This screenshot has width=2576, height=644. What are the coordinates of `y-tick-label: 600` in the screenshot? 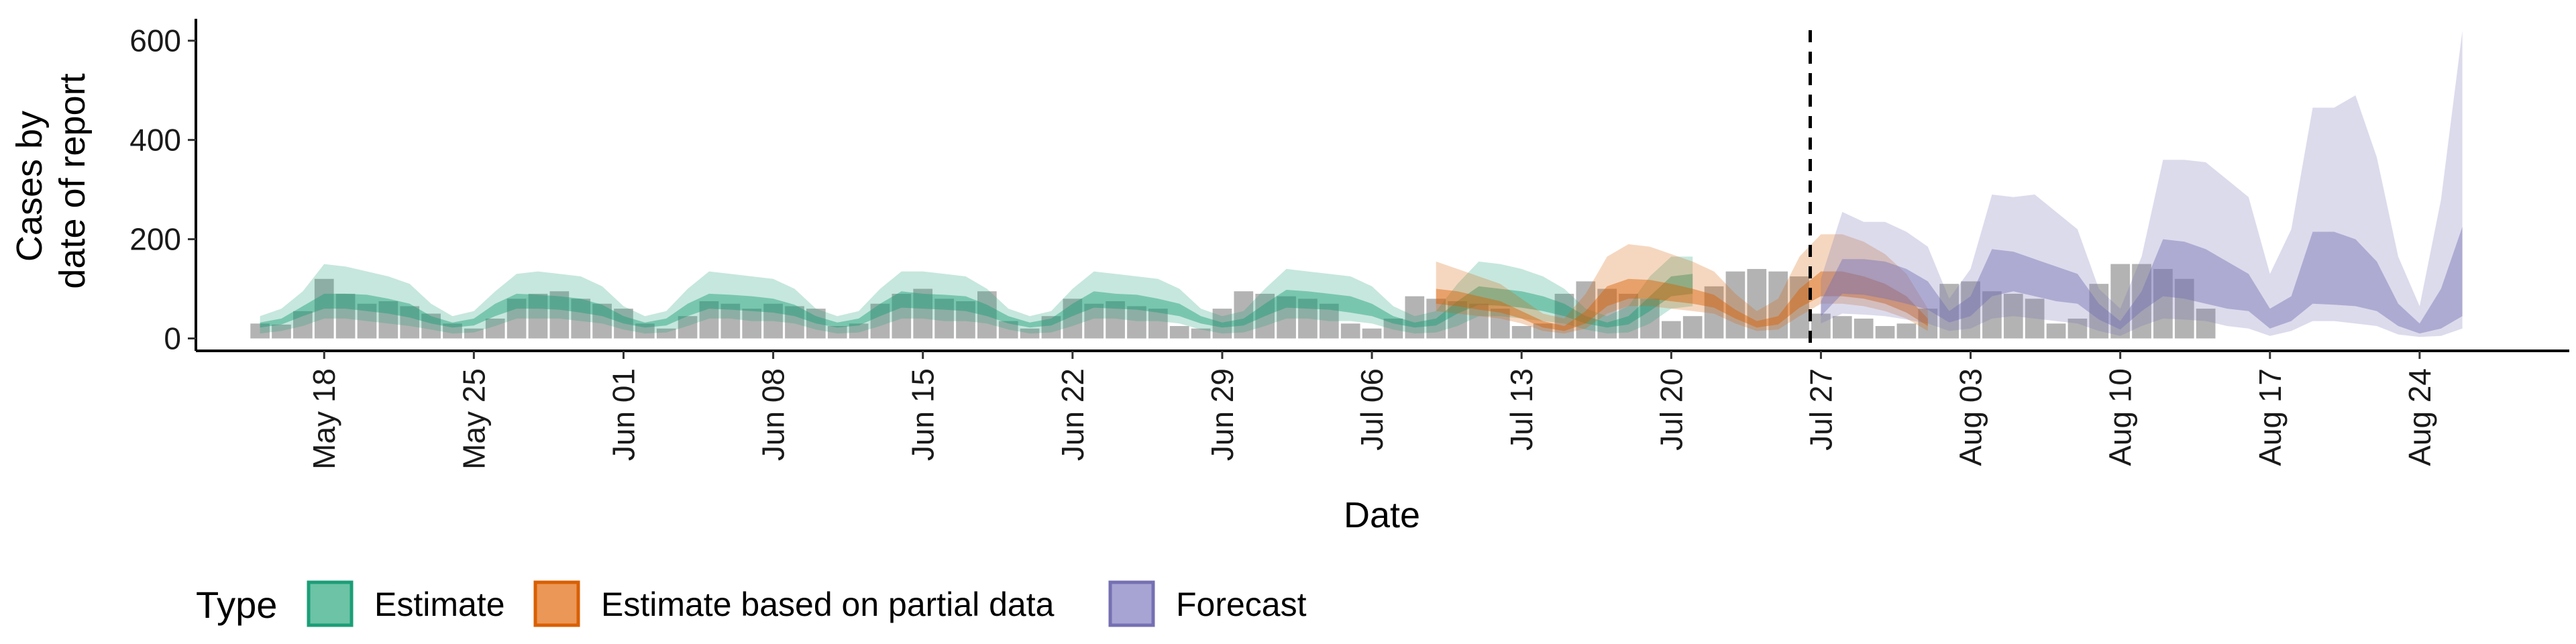 It's located at (155, 40).